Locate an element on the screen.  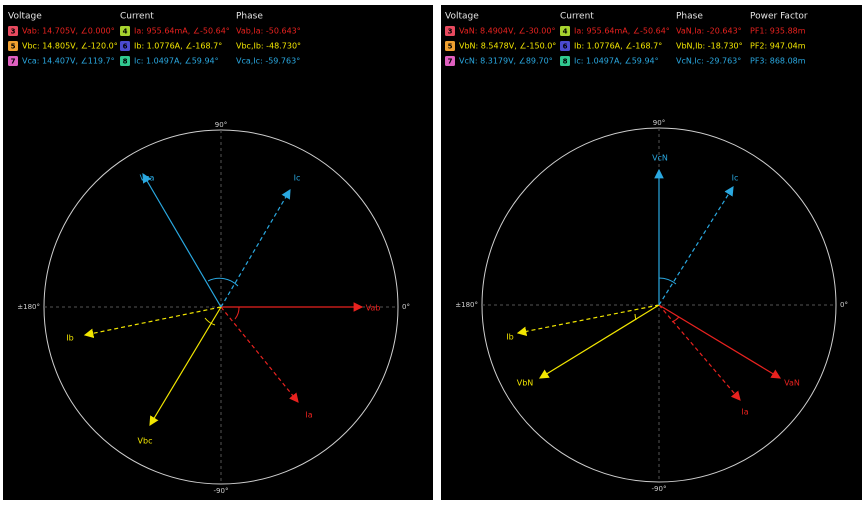
phase-reading: Vca,Ic: -59.763° is located at coordinates (268, 61).